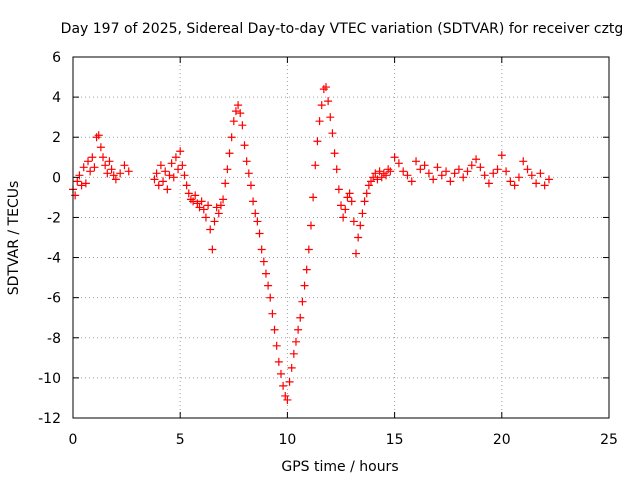 This screenshot has width=640, height=480. I want to click on y-tick-label: -8, so click(54, 339).